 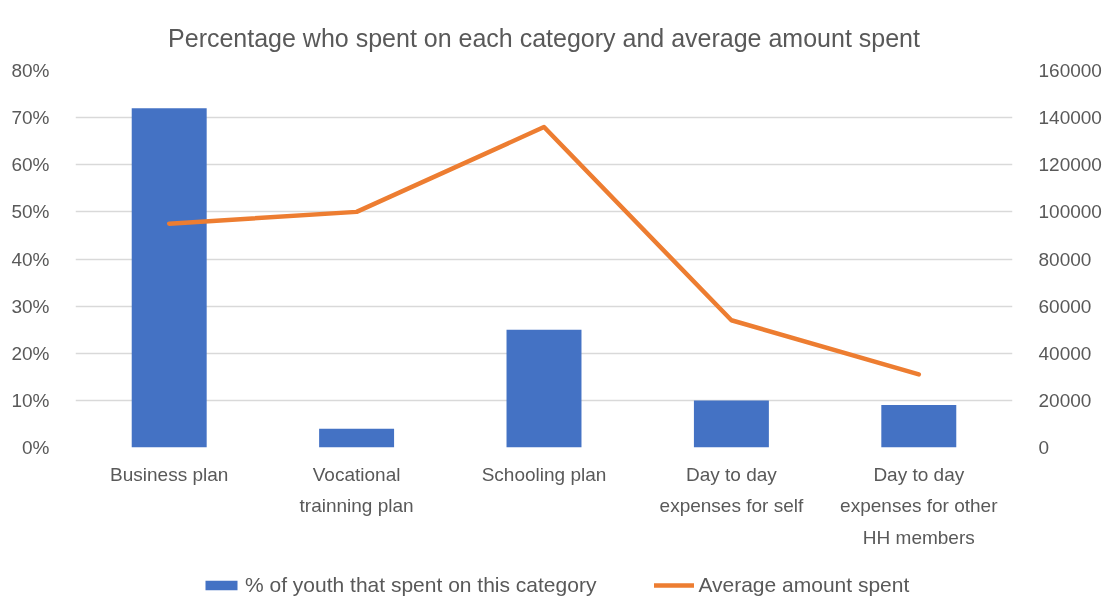 I want to click on y-tick-label: 10%, so click(x=30, y=400).